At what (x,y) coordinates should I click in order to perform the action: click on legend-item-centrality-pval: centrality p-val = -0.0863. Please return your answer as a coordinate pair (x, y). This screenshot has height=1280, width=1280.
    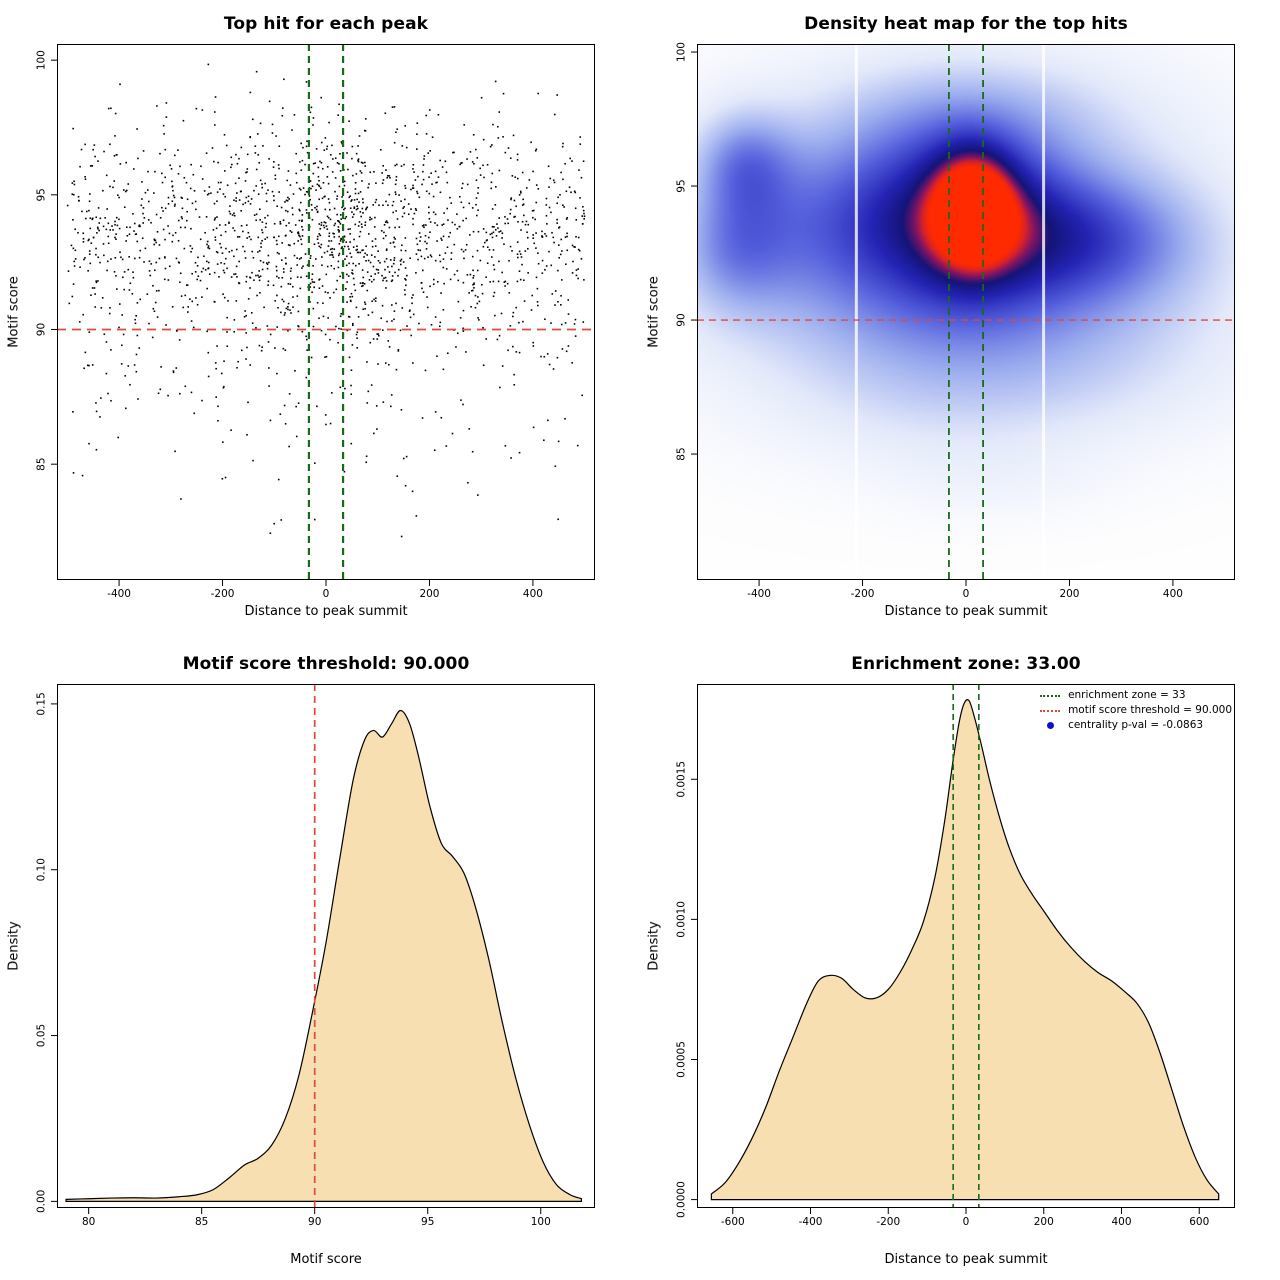
    Looking at the image, I should click on (1135, 725).